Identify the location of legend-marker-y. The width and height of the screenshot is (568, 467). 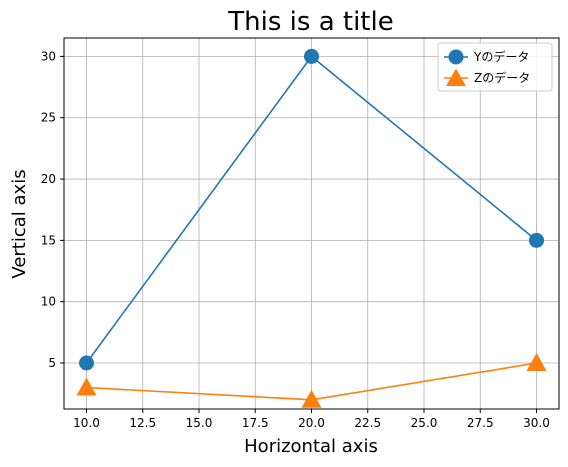
(456, 57).